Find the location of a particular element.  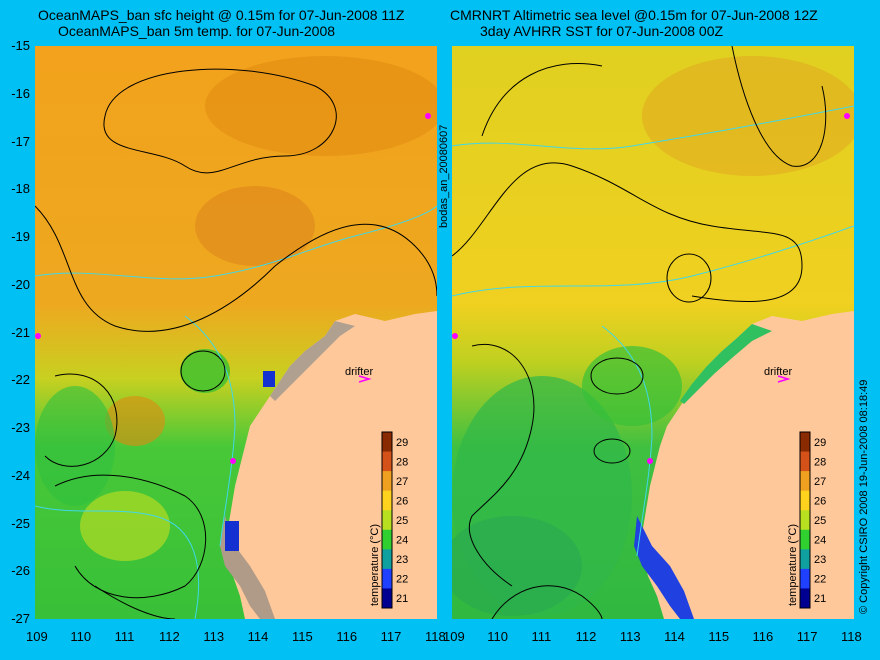

y-tick-label: -21 is located at coordinates (20, 332).